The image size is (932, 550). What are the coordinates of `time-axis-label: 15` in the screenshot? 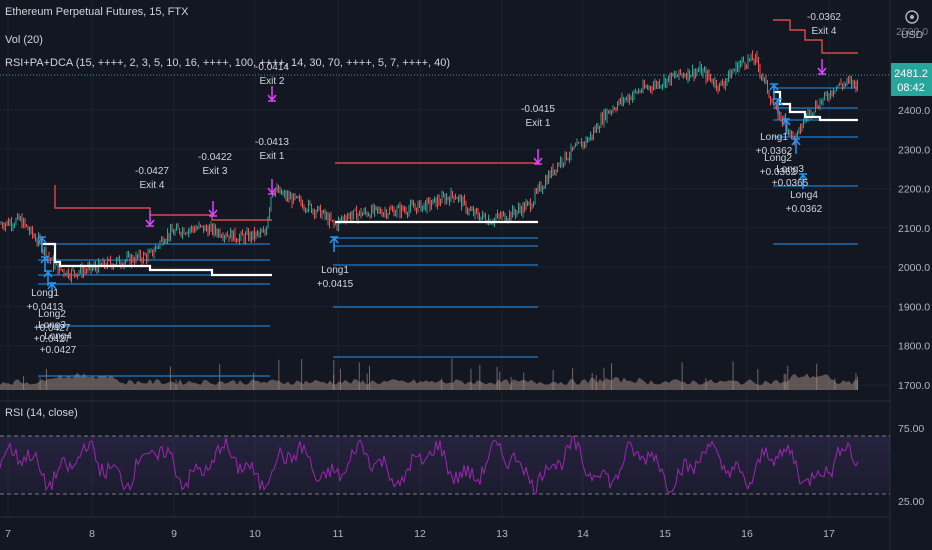 It's located at (665, 534).